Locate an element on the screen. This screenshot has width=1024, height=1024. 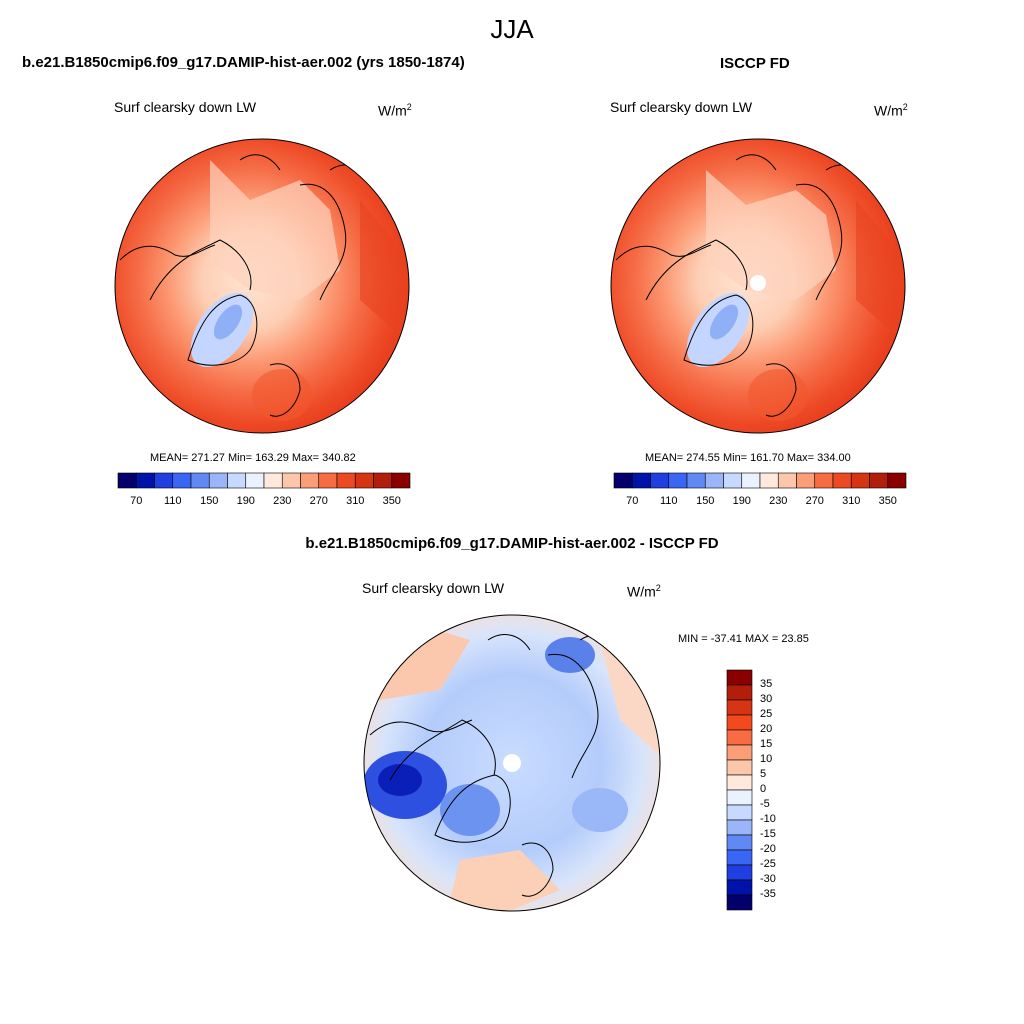
model-colorbar-ticks: 70 110 150 190 230 270 310 350 is located at coordinates (264, 502).